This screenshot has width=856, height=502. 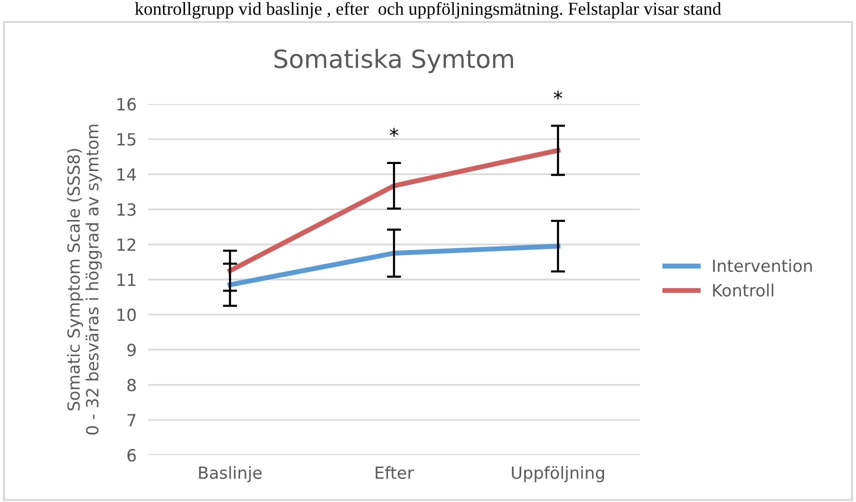 What do you see at coordinates (127, 104) in the screenshot?
I see `y-tick-label: 16` at bounding box center [127, 104].